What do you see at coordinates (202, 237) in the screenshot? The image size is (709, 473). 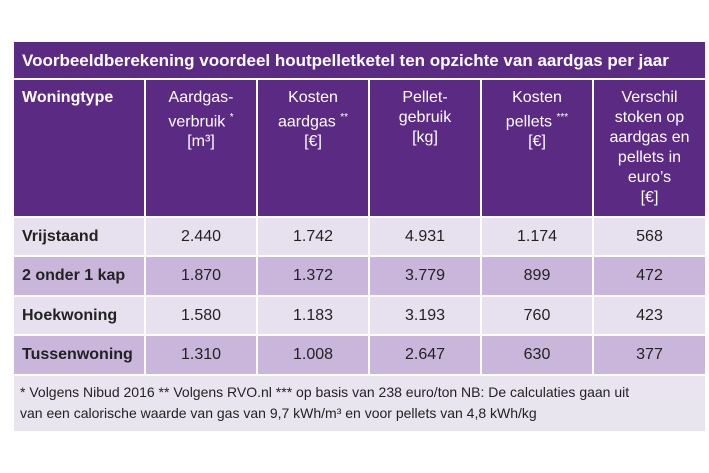 I see `row-value: 2.440` at bounding box center [202, 237].